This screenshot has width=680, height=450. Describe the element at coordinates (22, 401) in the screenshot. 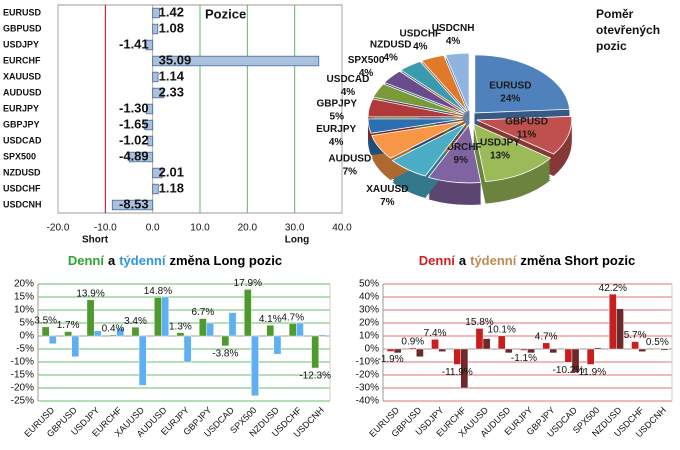

I see `y-tick-label: -25%` at that location.